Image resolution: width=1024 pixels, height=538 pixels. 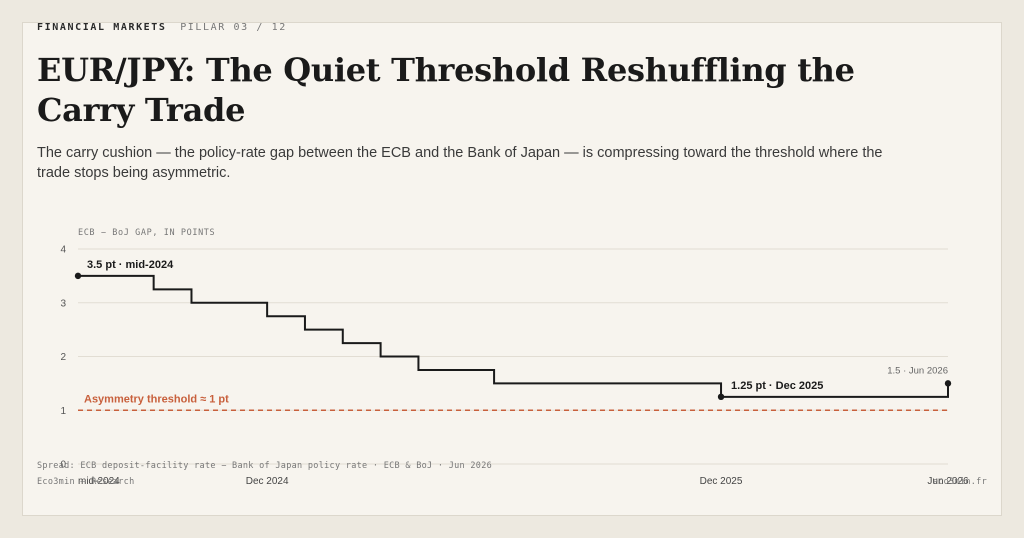 I want to click on annotation-label: 1.25 pt · Dec 2025, so click(x=777, y=386).